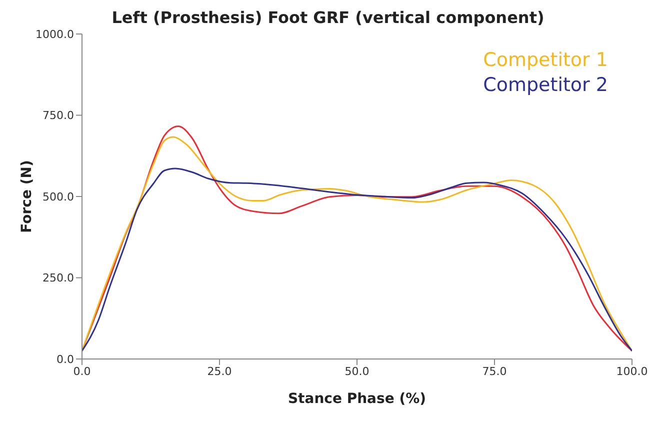 The height and width of the screenshot is (425, 656). What do you see at coordinates (219, 371) in the screenshot?
I see `x-tick-label: 25.0` at bounding box center [219, 371].